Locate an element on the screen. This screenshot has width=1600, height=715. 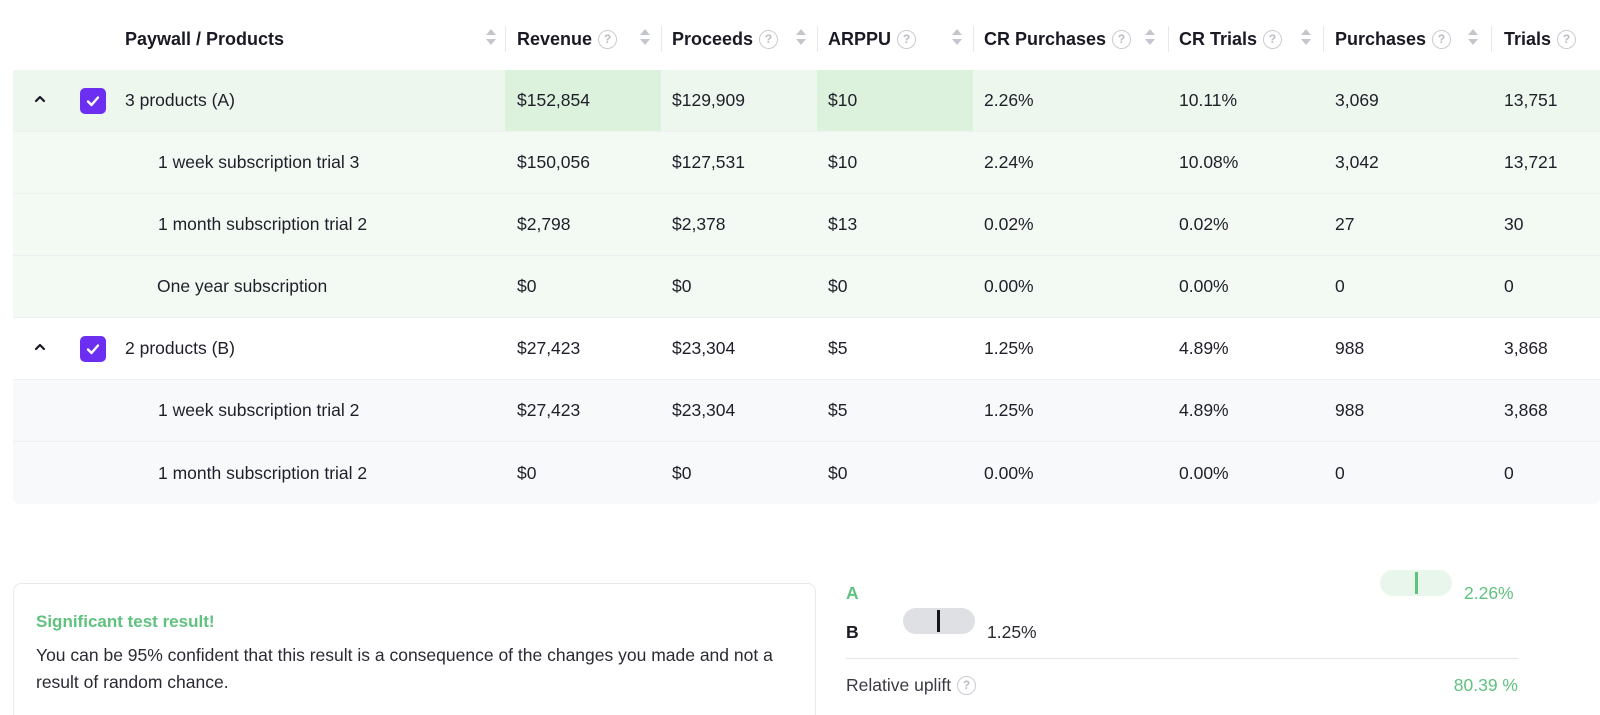
checkbox-group-b is located at coordinates (93, 349).